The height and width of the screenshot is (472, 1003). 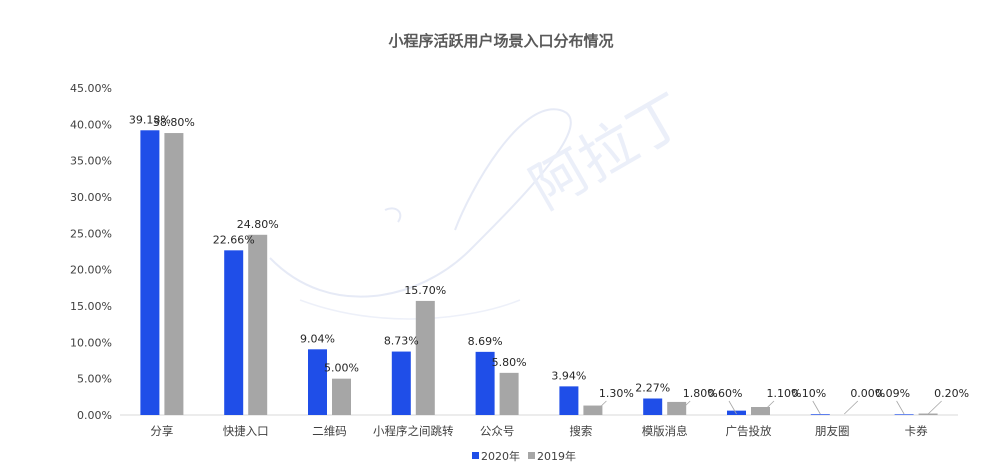 I want to click on legend-label: 2019年, so click(x=556, y=456).